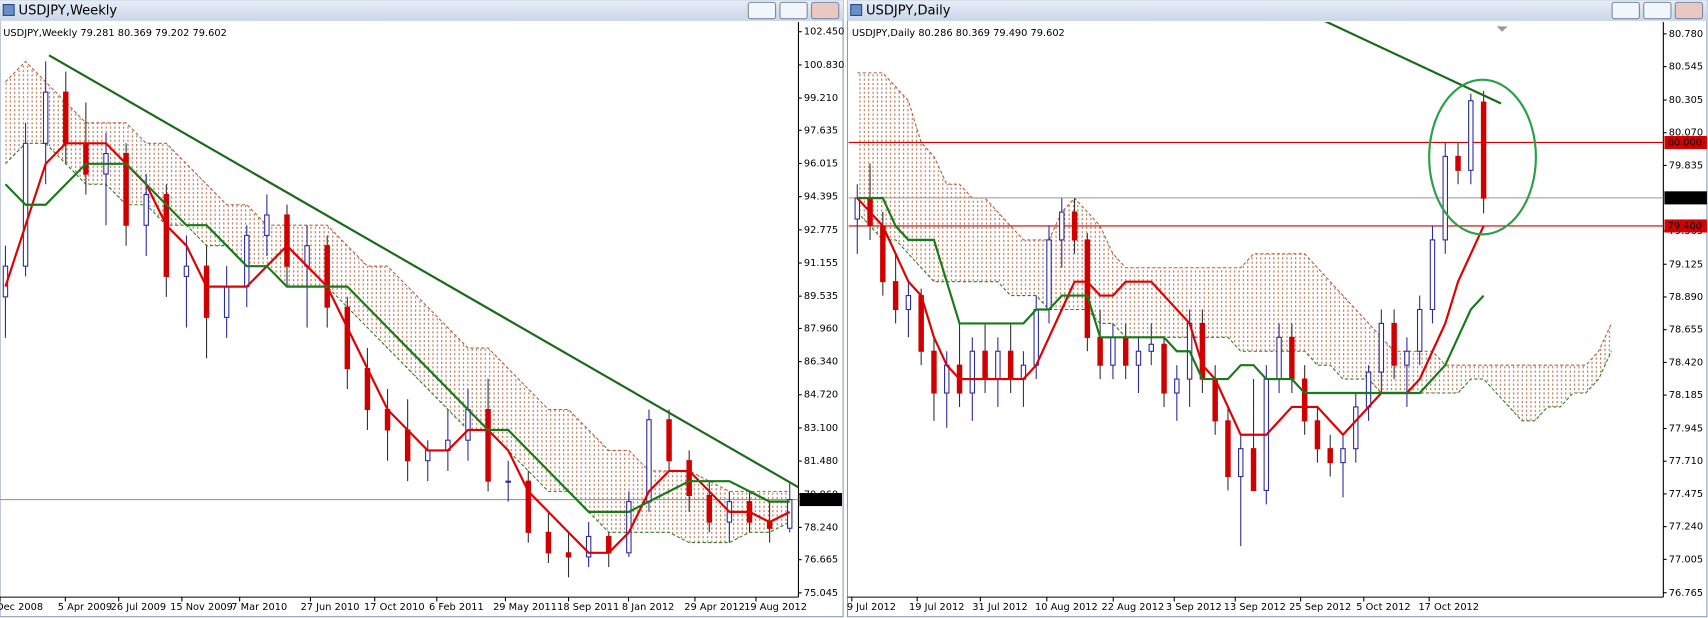 Image resolution: width=1708 pixels, height=618 pixels. I want to click on y-tick-label: 100.830, so click(824, 65).